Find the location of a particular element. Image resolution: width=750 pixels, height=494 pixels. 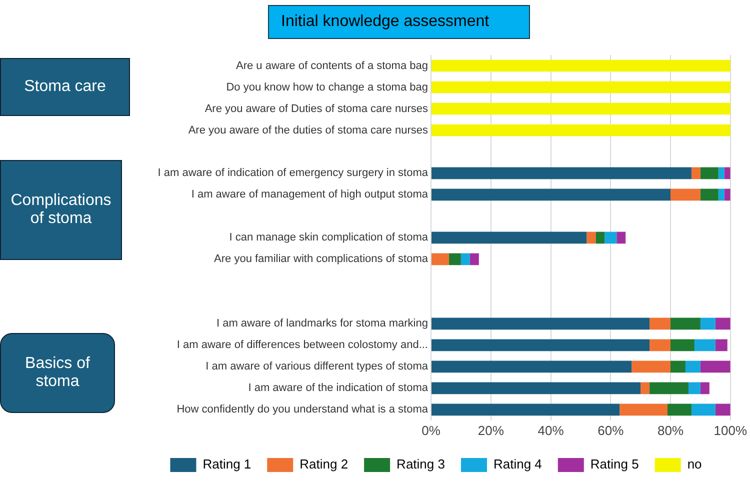

y-tick-label: Are you familiar with complications of stoma is located at coordinates (321, 259).